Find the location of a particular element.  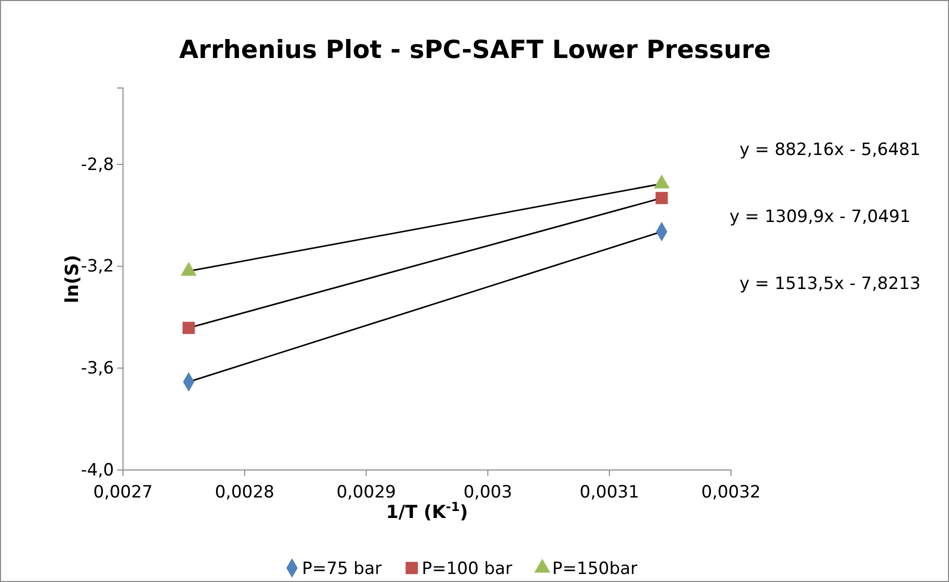

y-tick-label: -2,8 is located at coordinates (97, 164).